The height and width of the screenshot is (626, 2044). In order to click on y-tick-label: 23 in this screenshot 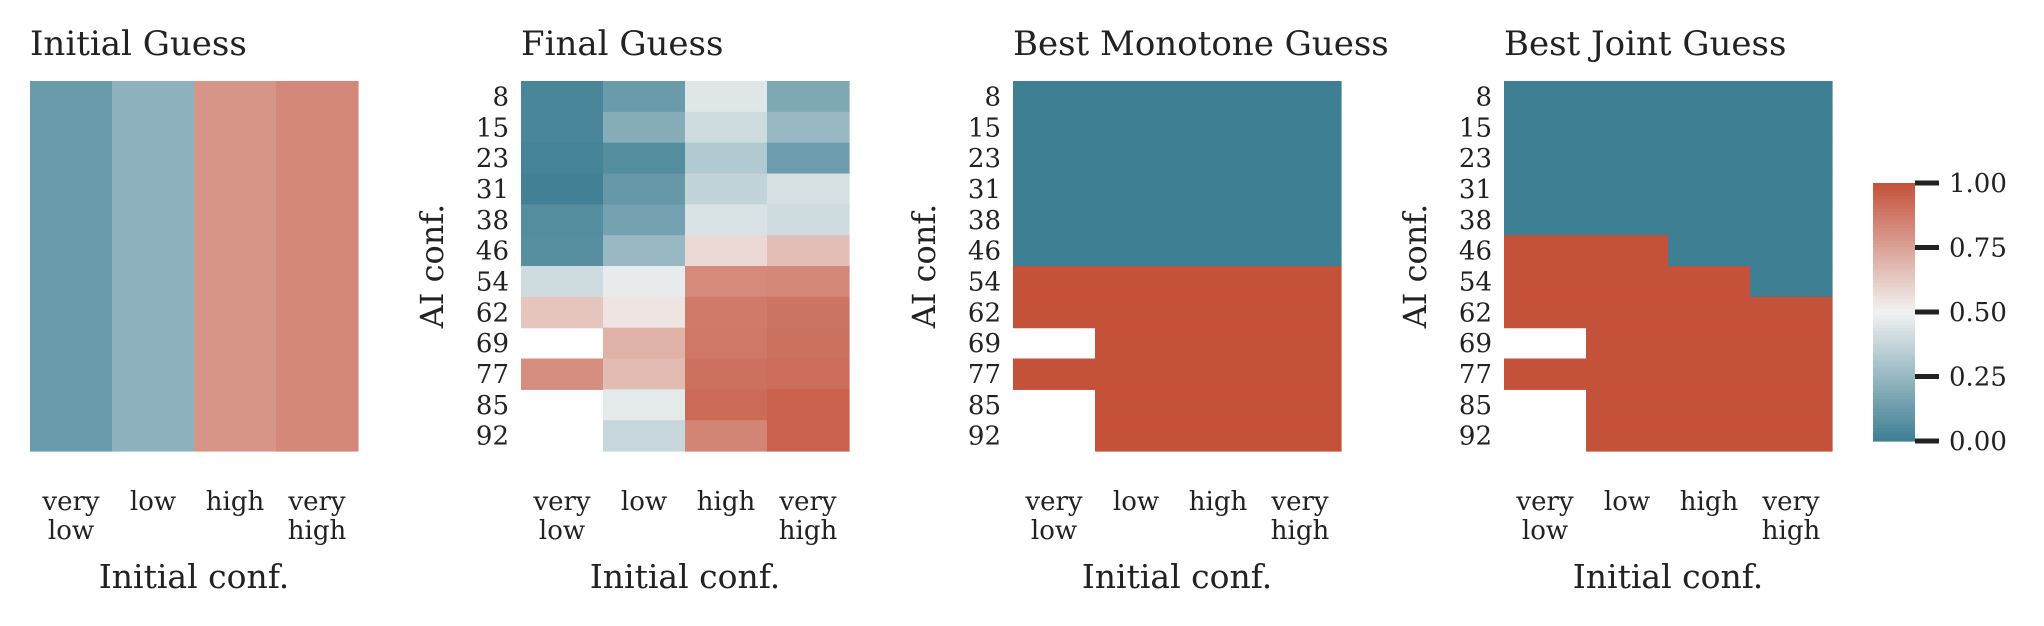, I will do `click(1475, 159)`.